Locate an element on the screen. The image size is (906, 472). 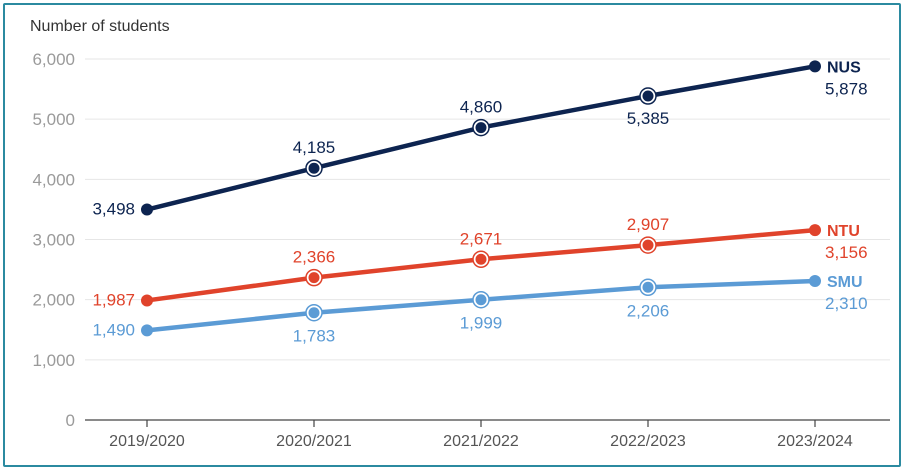
data-label: 4,860 is located at coordinates (481, 107).